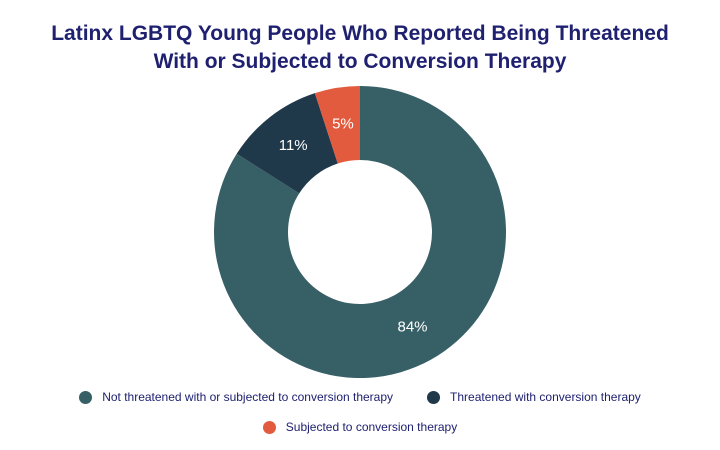 This screenshot has height=450, width=720. What do you see at coordinates (371, 427) in the screenshot?
I see `legend-label: Subjected to conversion therapy` at bounding box center [371, 427].